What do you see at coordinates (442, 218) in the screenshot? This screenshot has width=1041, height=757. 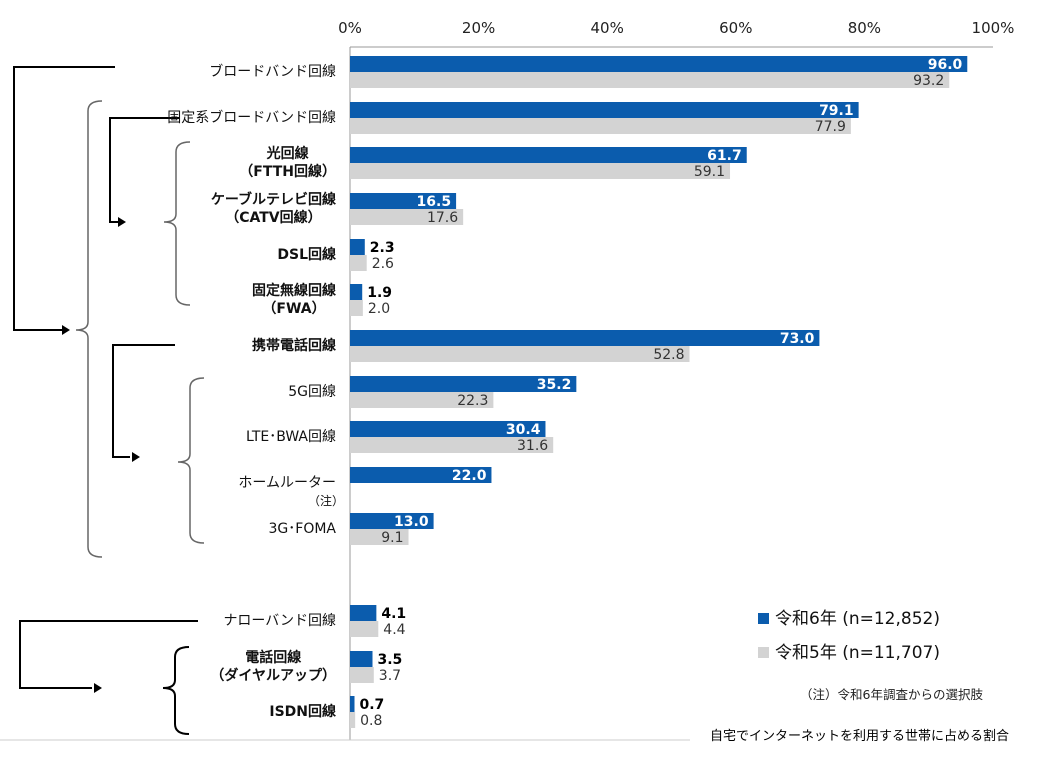 I see `data-label: 17.6` at bounding box center [442, 218].